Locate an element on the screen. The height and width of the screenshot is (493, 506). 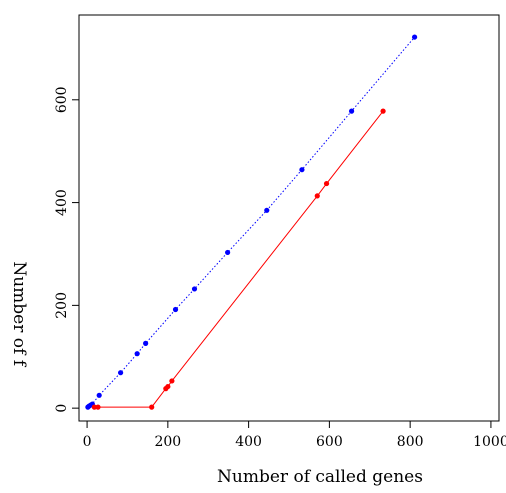
x-tick-label: 400 is located at coordinates (248, 442).